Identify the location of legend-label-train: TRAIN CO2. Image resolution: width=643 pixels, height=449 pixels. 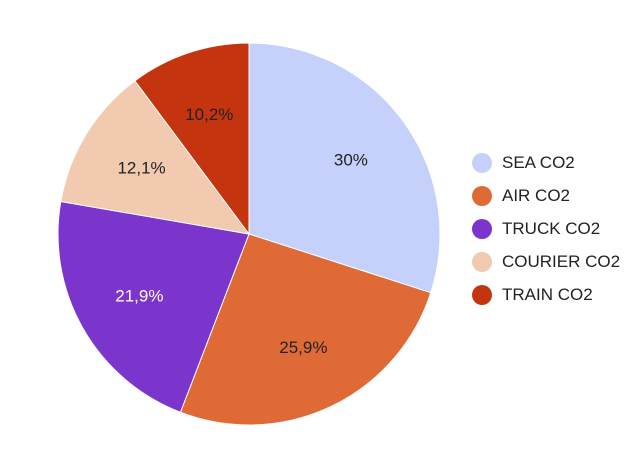
(547, 294).